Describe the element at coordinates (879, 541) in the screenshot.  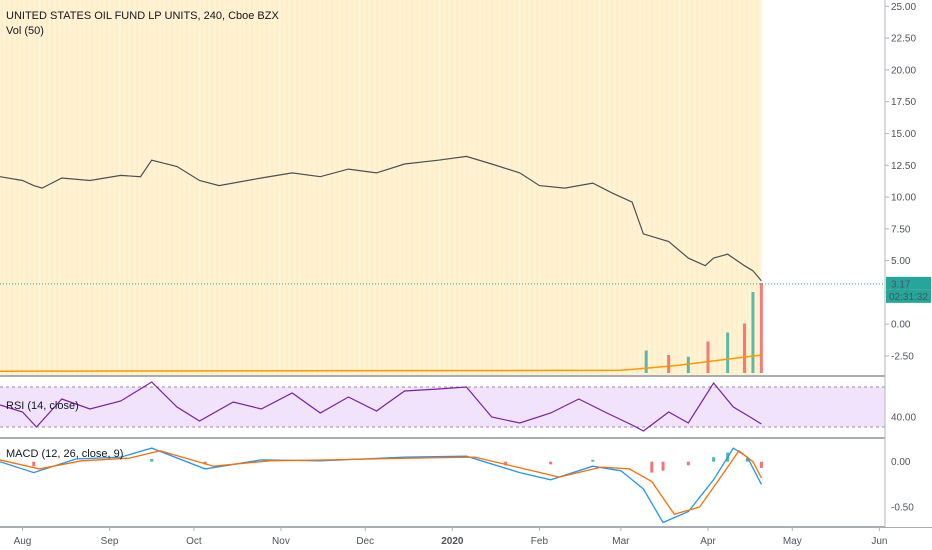
I see `time-tick-label: Jun` at that location.